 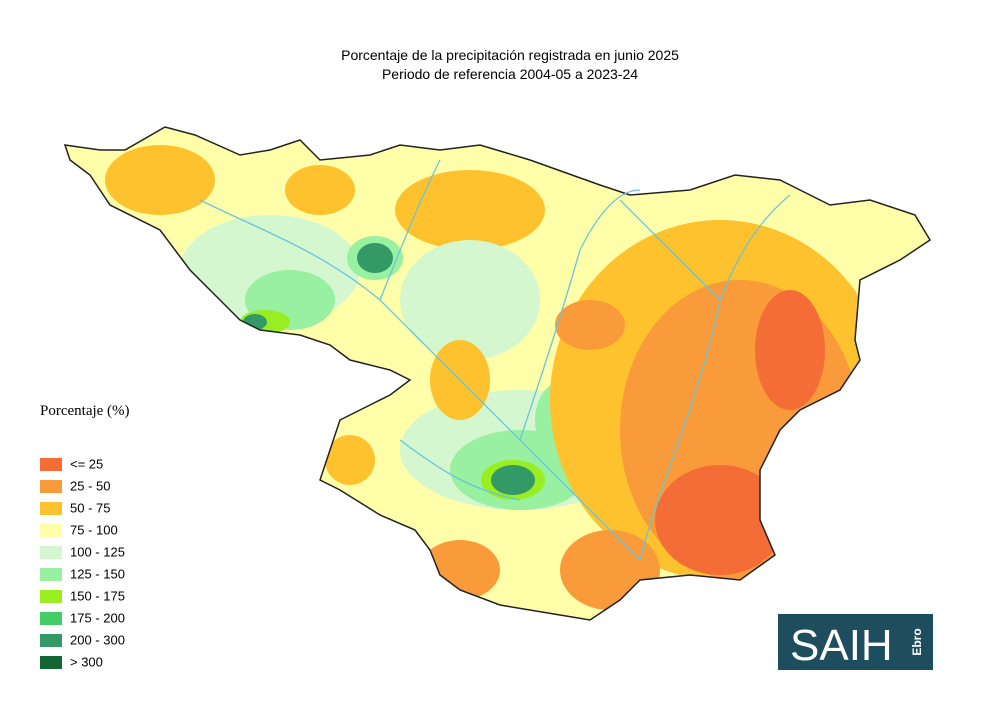 I want to click on legend-label: <= 25, so click(x=86, y=463).